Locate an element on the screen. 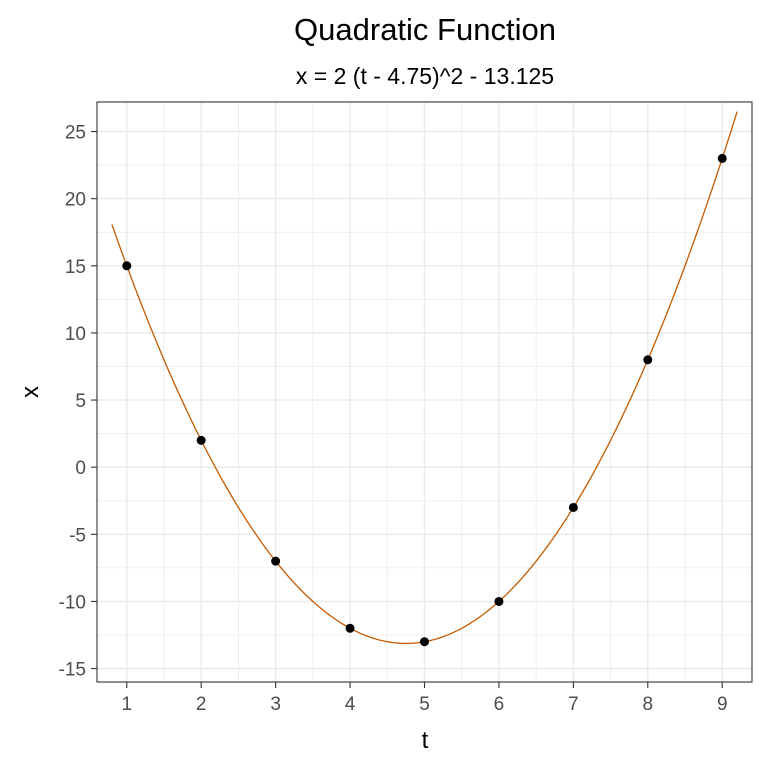 This screenshot has height=773, width=768. x-tick-label: 6 is located at coordinates (499, 704).